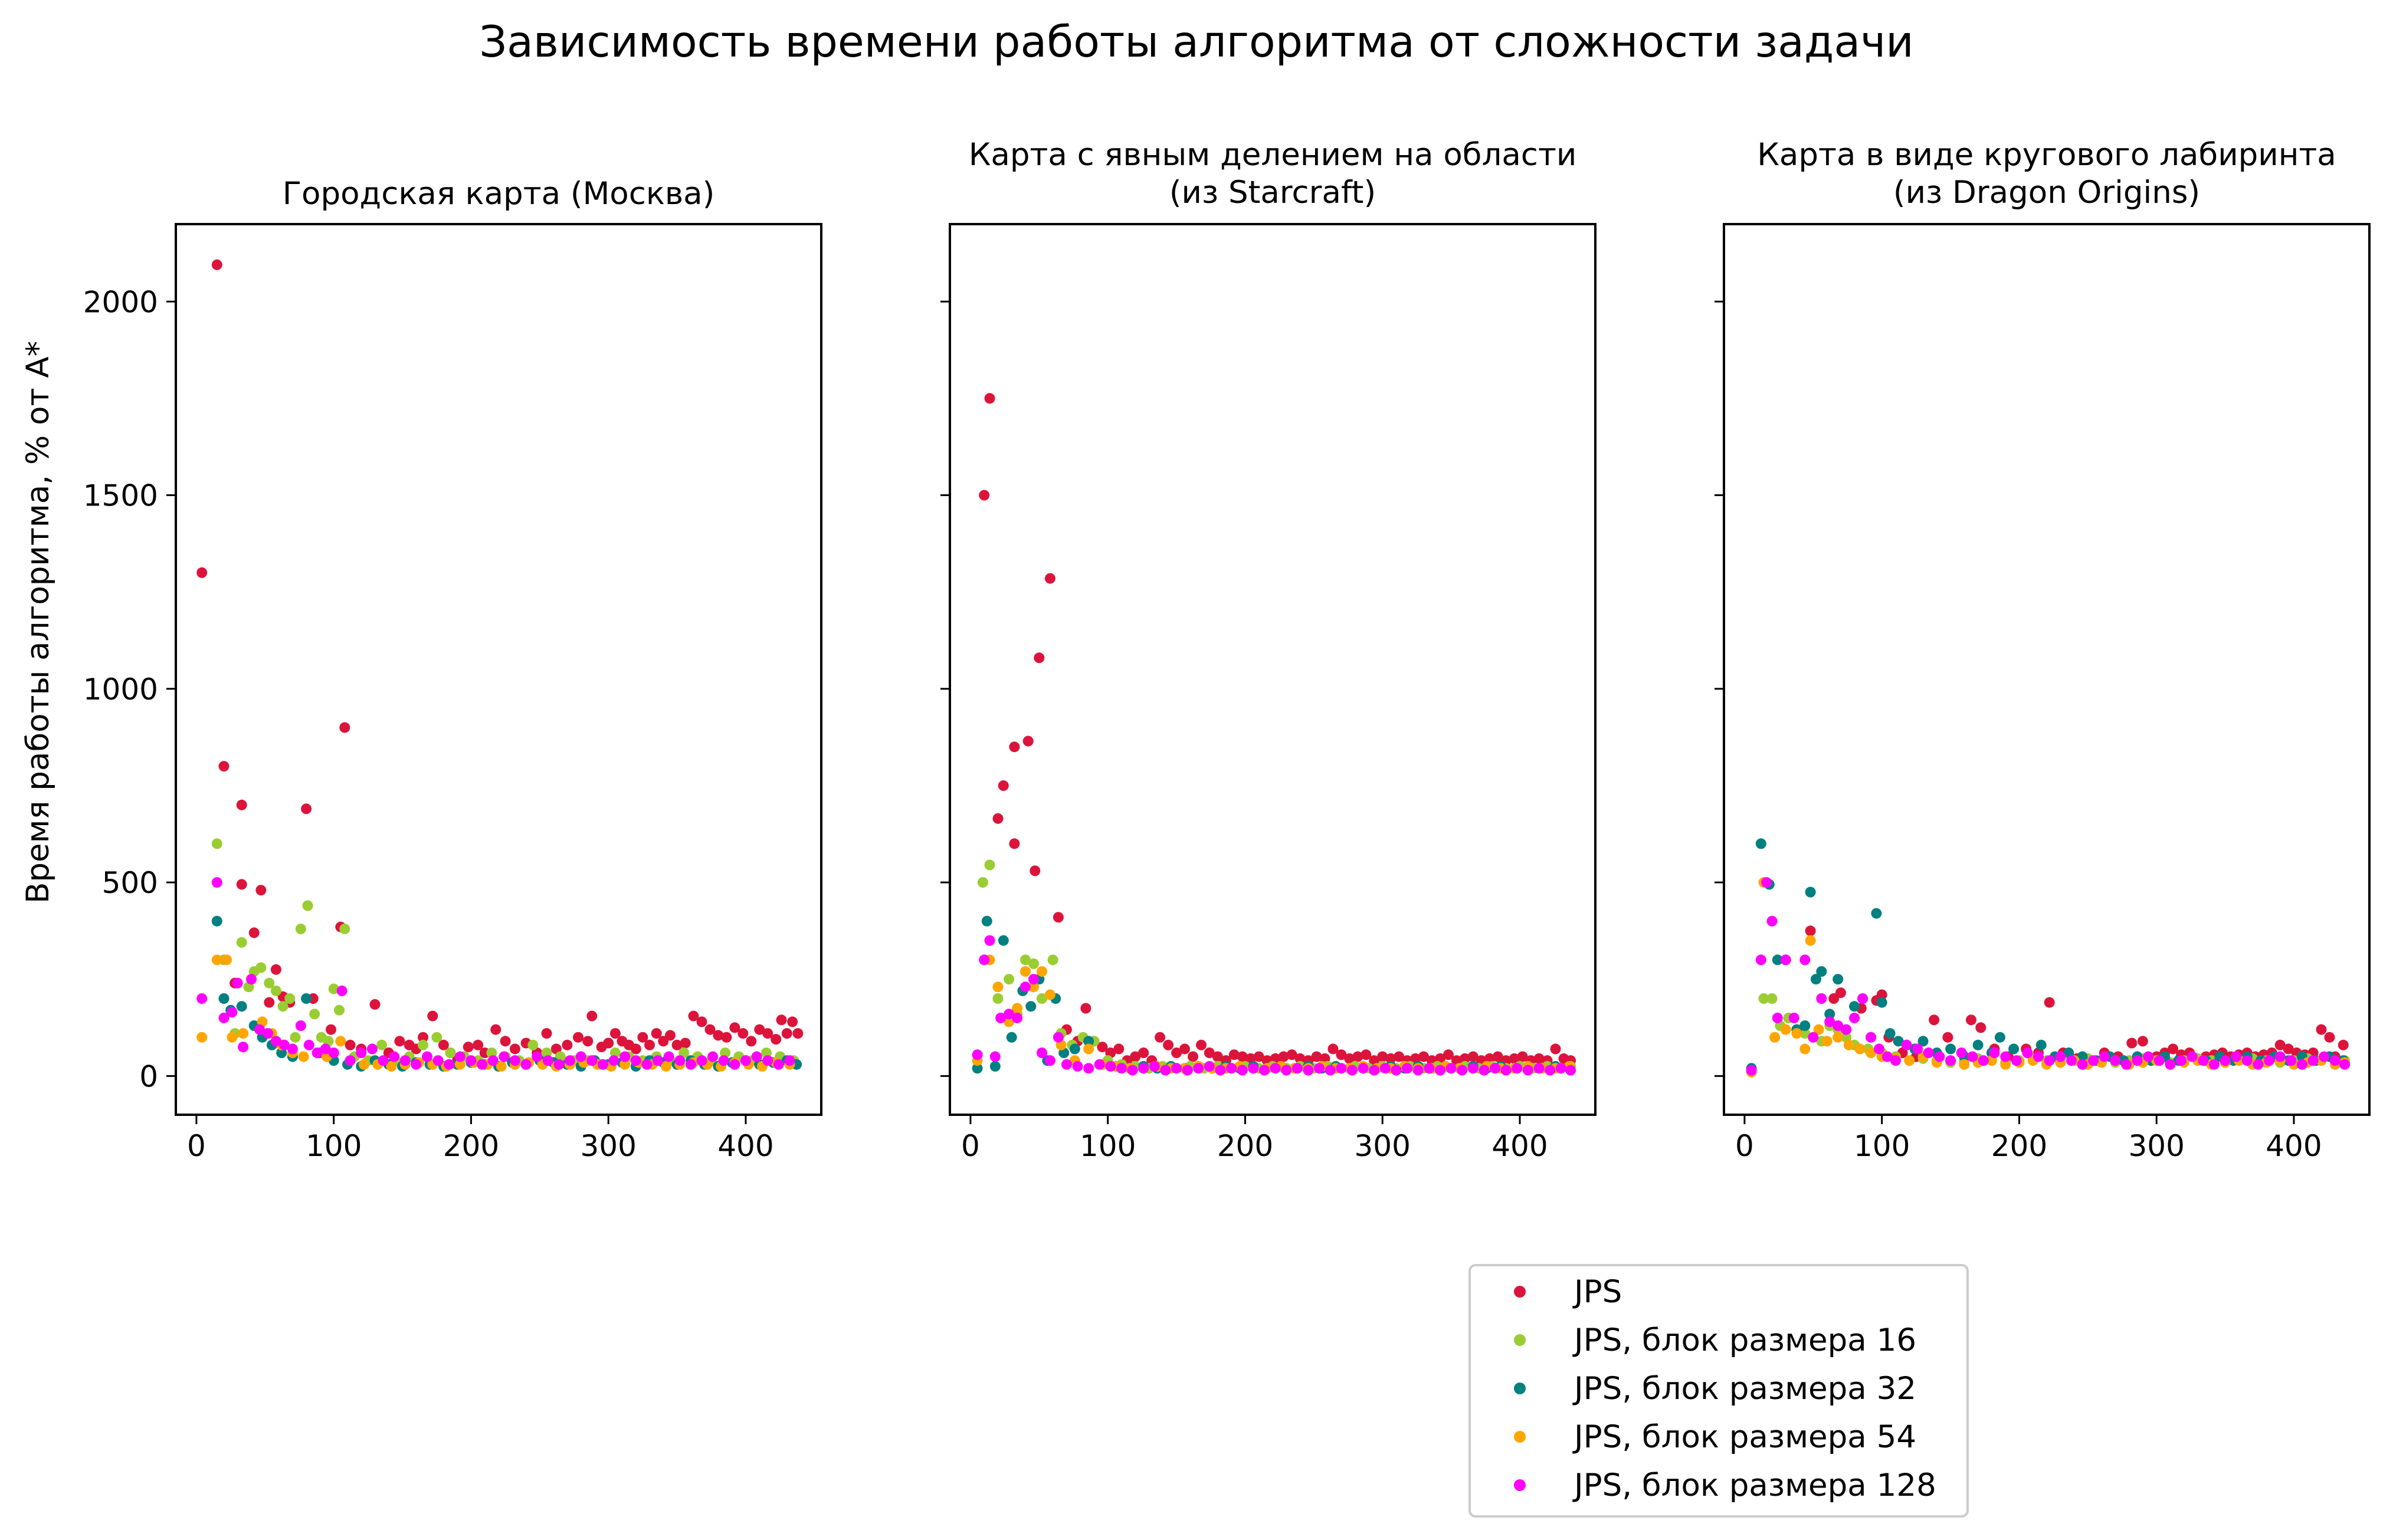 This screenshot has width=2393, height=1540. I want to click on x-tick-label: 100, so click(1108, 1146).